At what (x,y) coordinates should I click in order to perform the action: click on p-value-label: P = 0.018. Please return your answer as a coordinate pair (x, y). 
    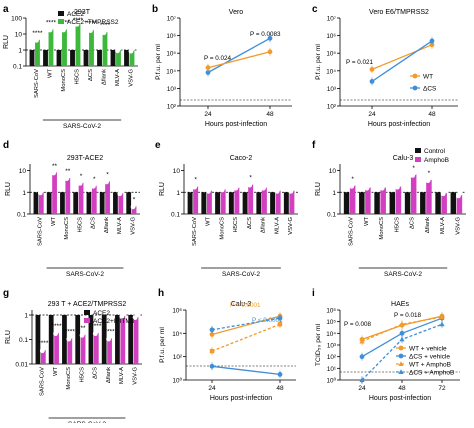
    Looking at the image, I should click on (408, 315).